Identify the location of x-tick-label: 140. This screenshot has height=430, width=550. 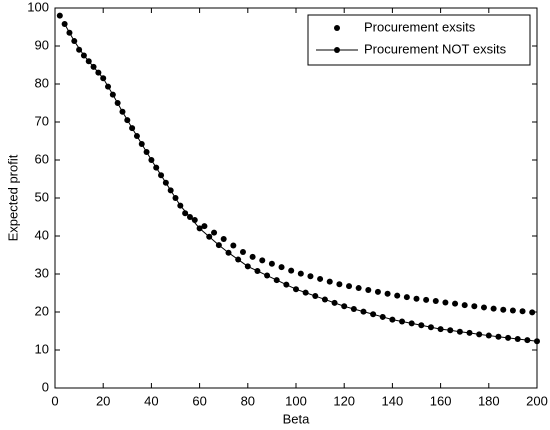
(393, 400).